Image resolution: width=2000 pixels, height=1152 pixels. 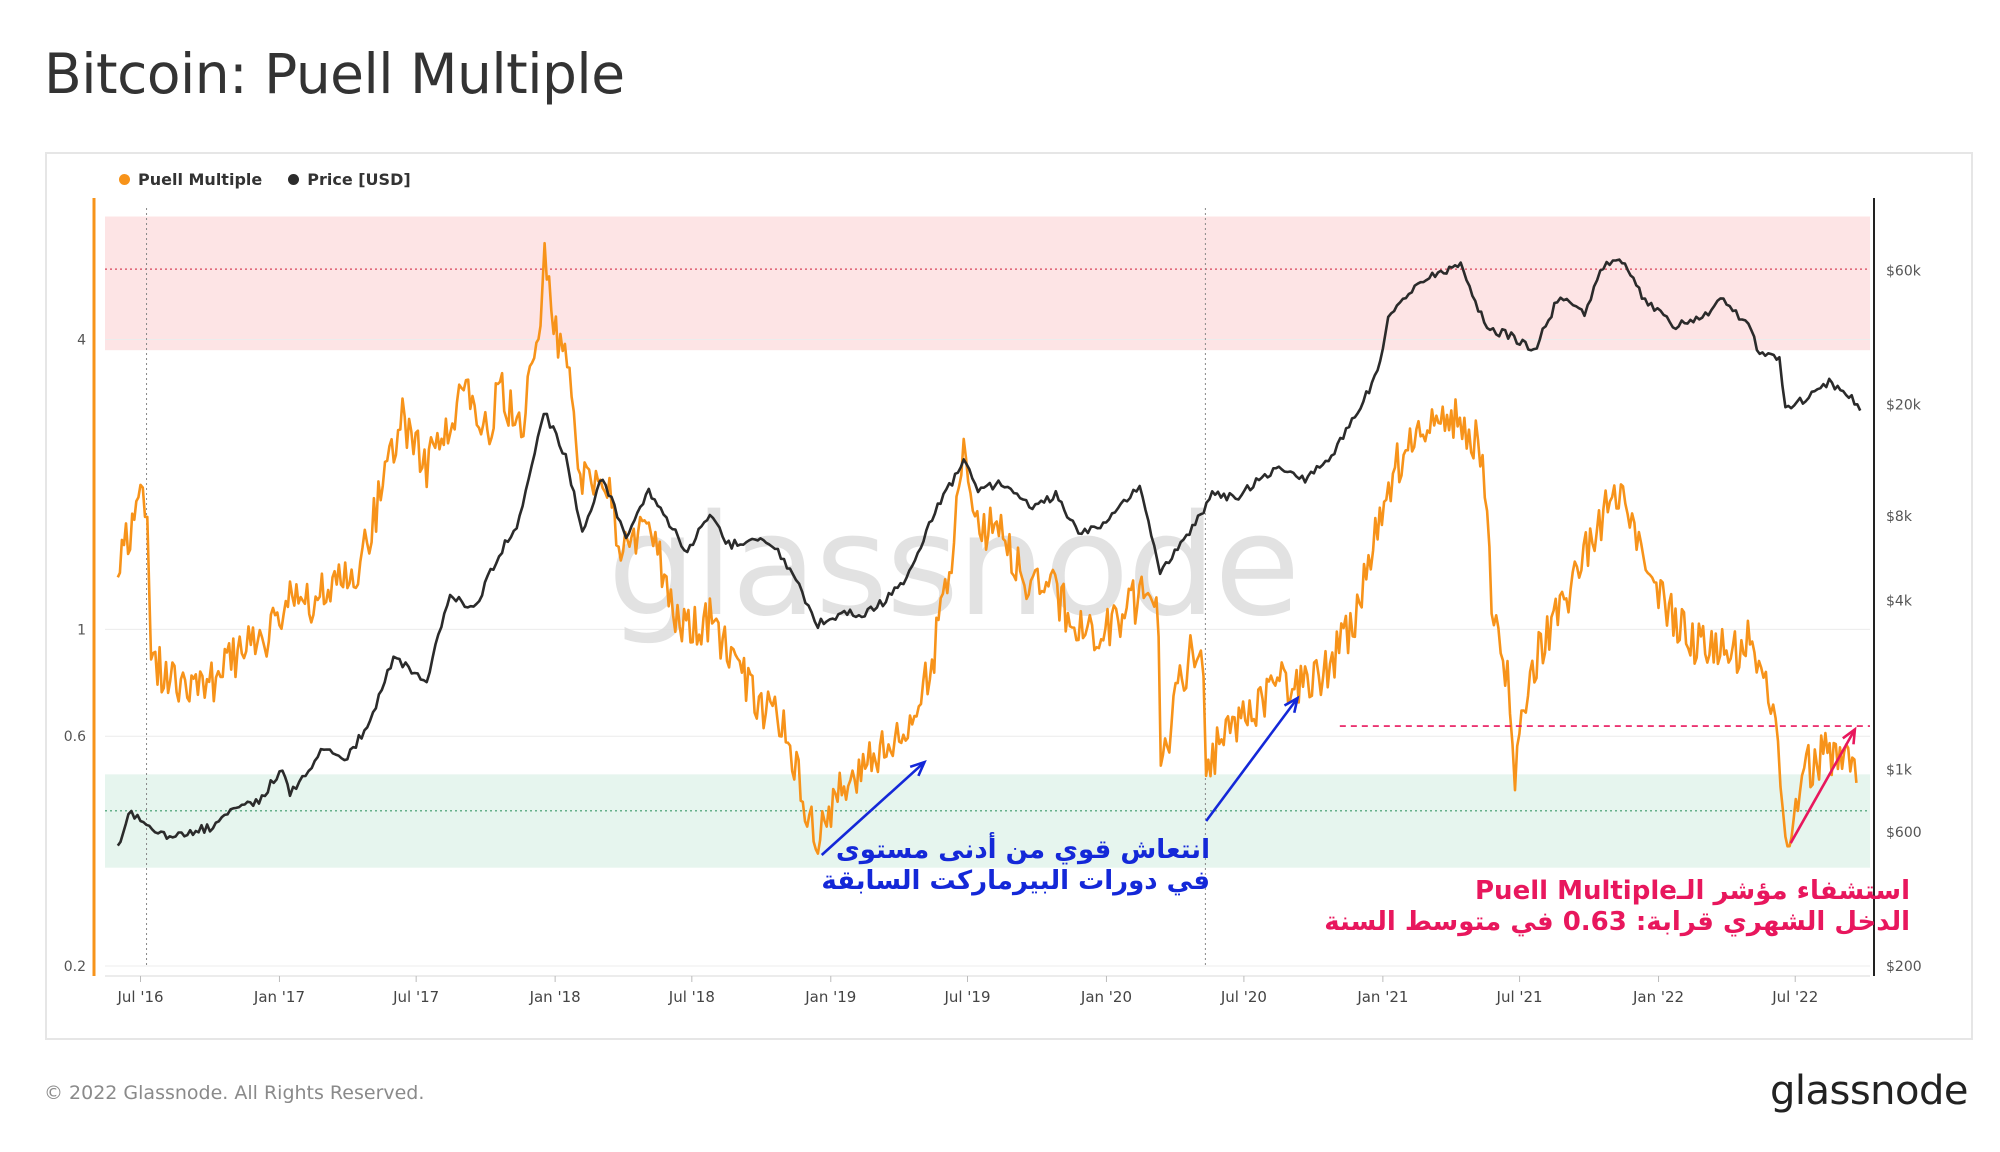 I want to click on y-left-tick-label: 0.2, so click(x=75, y=967).